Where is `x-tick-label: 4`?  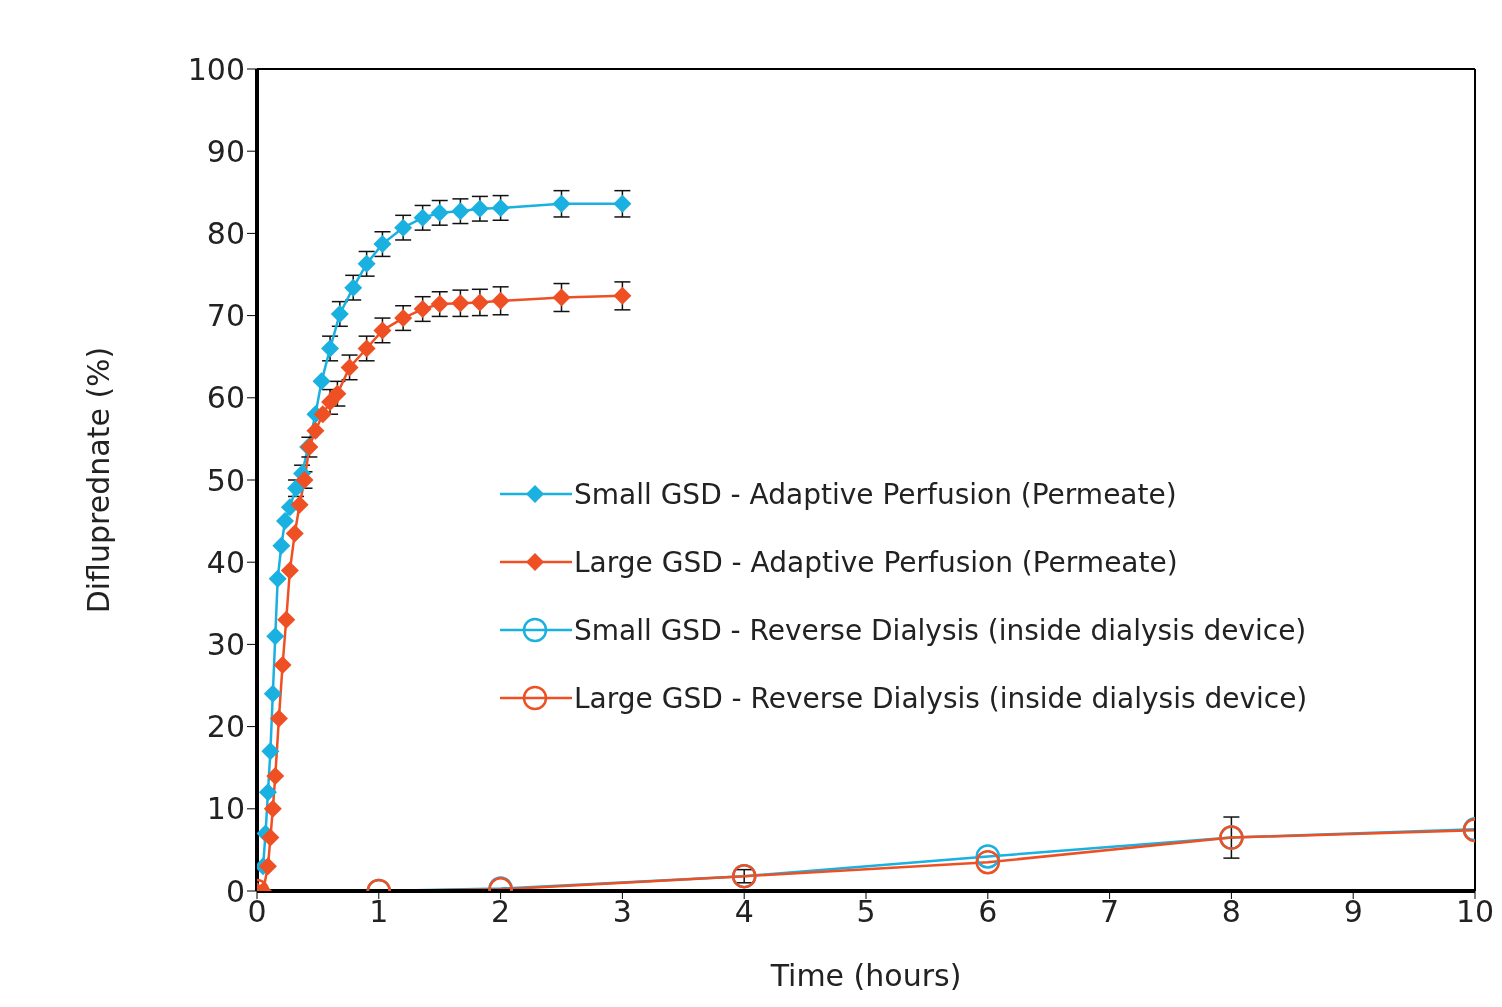
x-tick-label: 4 is located at coordinates (744, 912).